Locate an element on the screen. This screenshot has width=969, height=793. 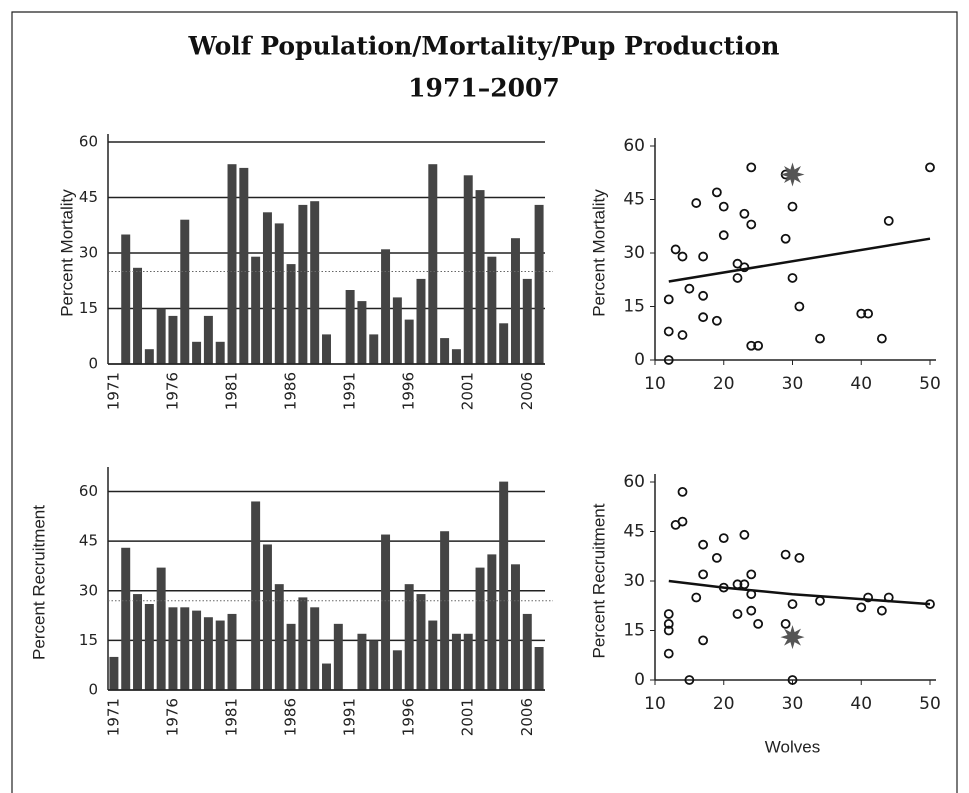
x-tick-label: 1976 is located at coordinates (172, 391).